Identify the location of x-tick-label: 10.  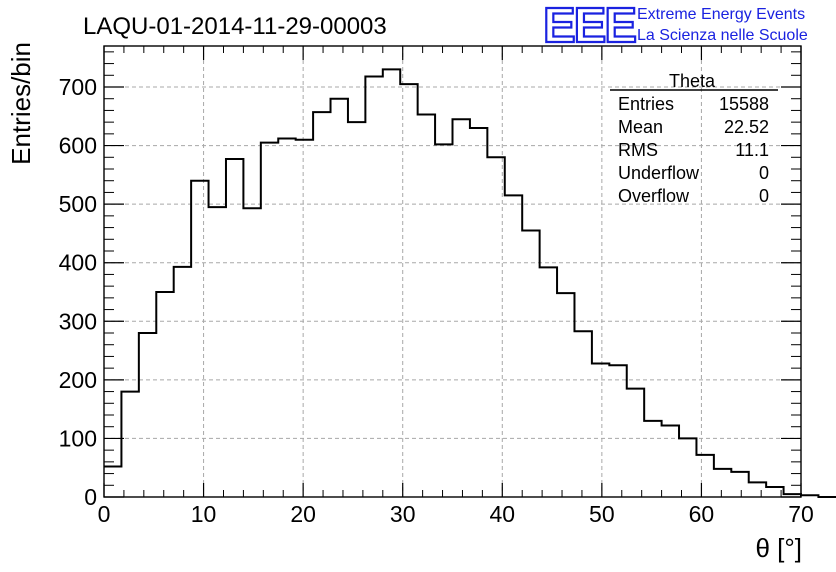
(204, 514).